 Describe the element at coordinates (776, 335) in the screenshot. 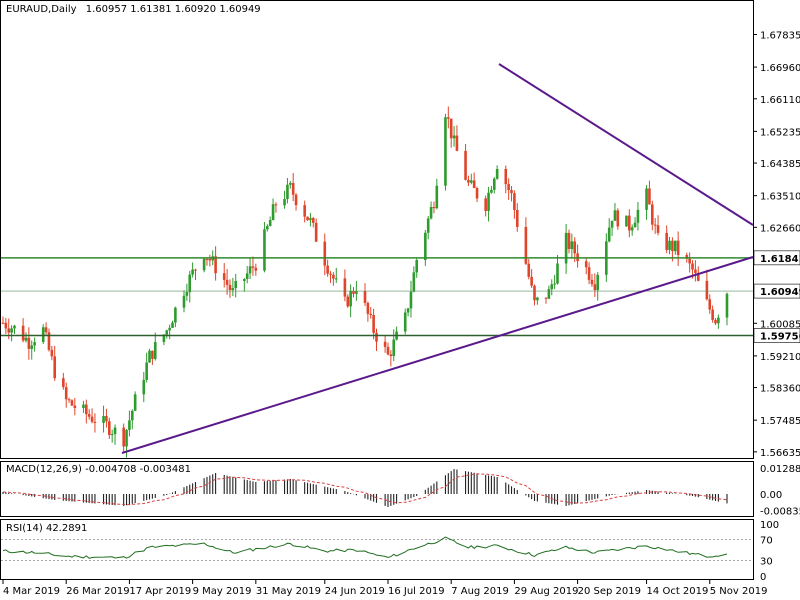

I see `lower-level-tag-box` at that location.